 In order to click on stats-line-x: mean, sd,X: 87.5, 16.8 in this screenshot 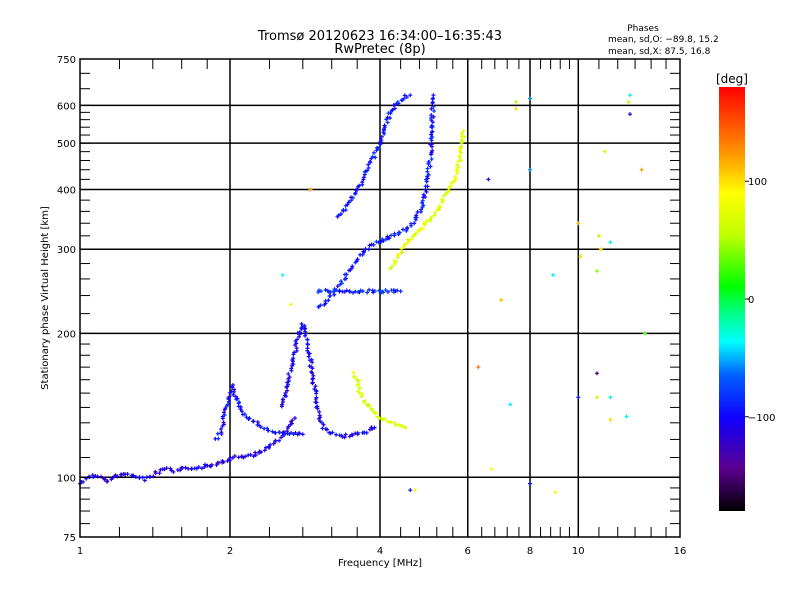, I will do `click(659, 52)`.